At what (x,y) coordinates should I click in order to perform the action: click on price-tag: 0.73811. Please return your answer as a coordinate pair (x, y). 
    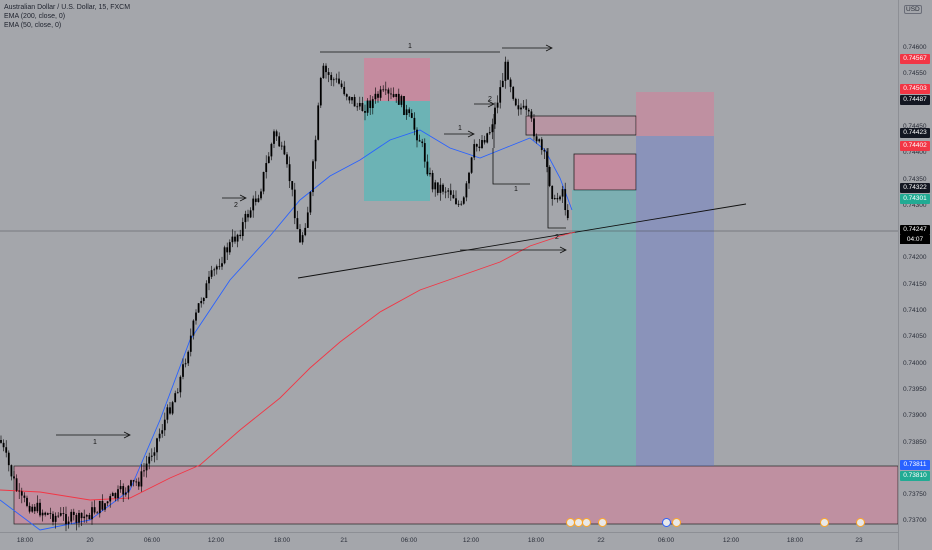
    Looking at the image, I should click on (915, 465).